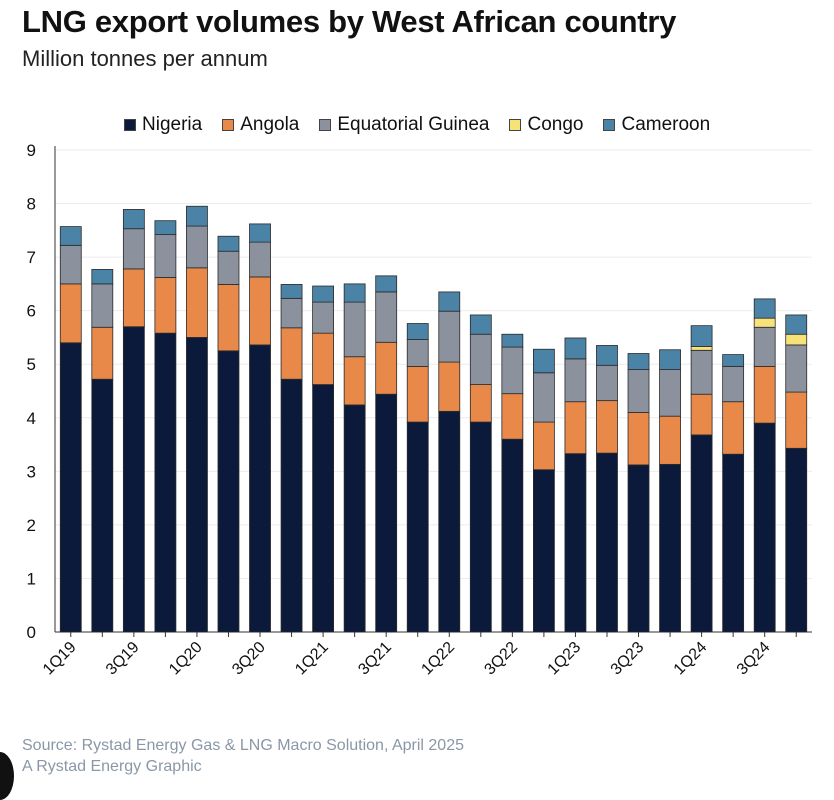 The width and height of the screenshot is (834, 800). What do you see at coordinates (543, 446) in the screenshot?
I see `bar-angola-4Q22` at bounding box center [543, 446].